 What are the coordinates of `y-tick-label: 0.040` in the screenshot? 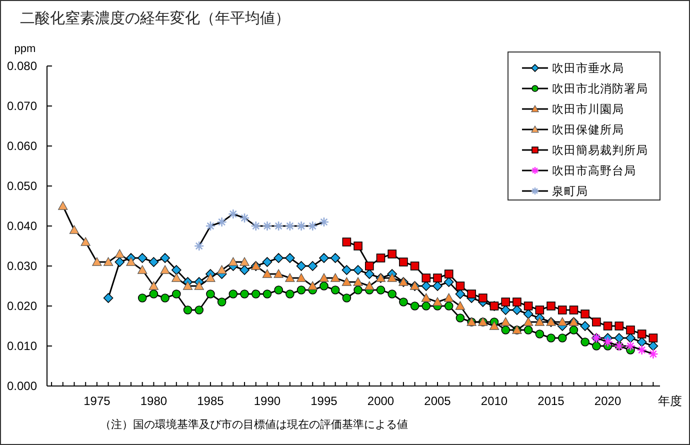 It's located at (22, 226).